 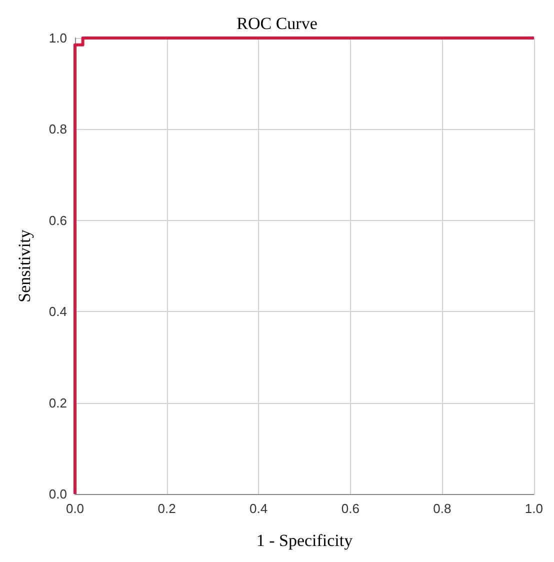 What do you see at coordinates (57, 38) in the screenshot?
I see `y-tick-label: 1.0` at bounding box center [57, 38].